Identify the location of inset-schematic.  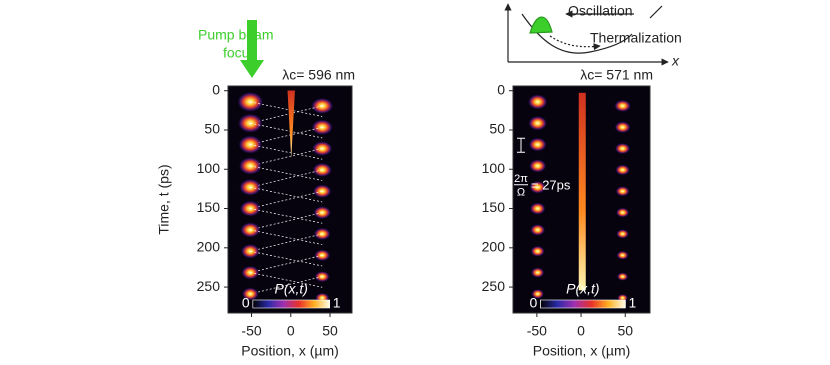
(586, 34).